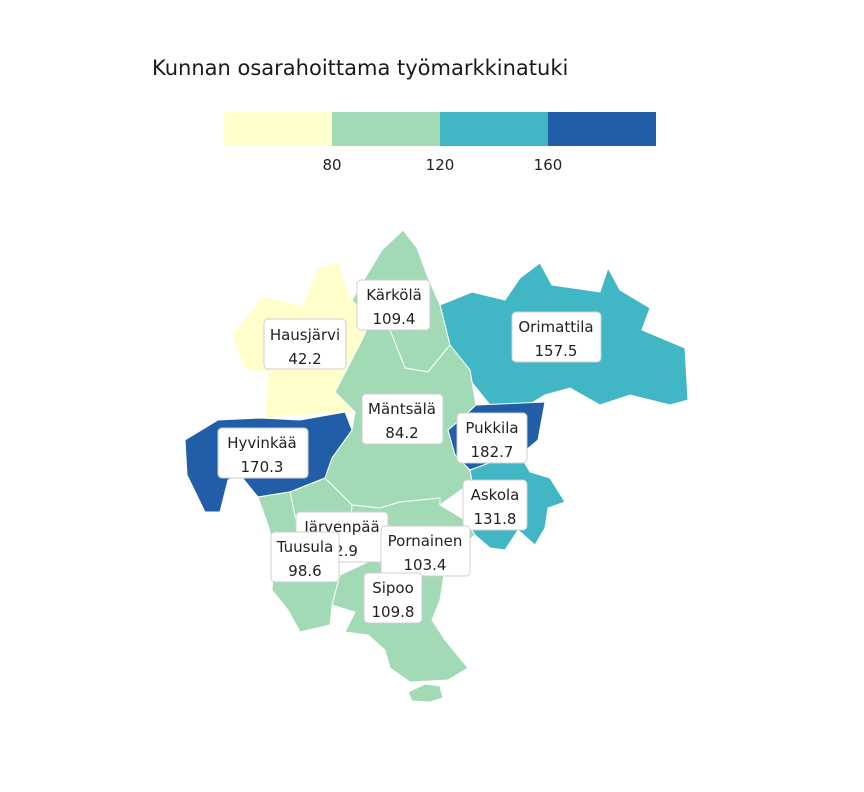  What do you see at coordinates (401, 433) in the screenshot?
I see `label-mantsala-value: 84.2` at bounding box center [401, 433].